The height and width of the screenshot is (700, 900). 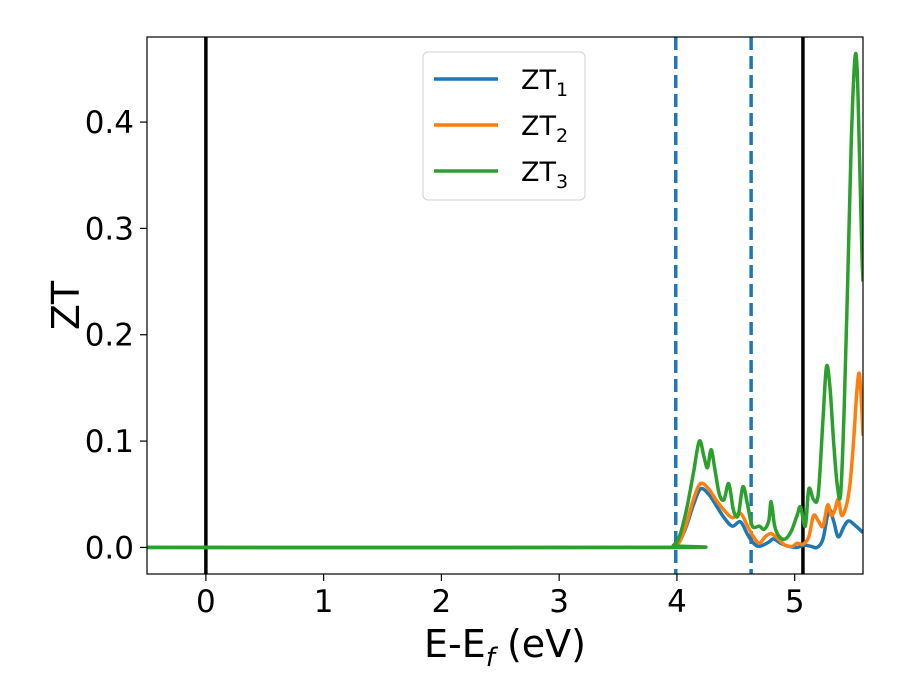 What do you see at coordinates (544, 129) in the screenshot?
I see `legend-label-ZT2: ZT2` at bounding box center [544, 129].